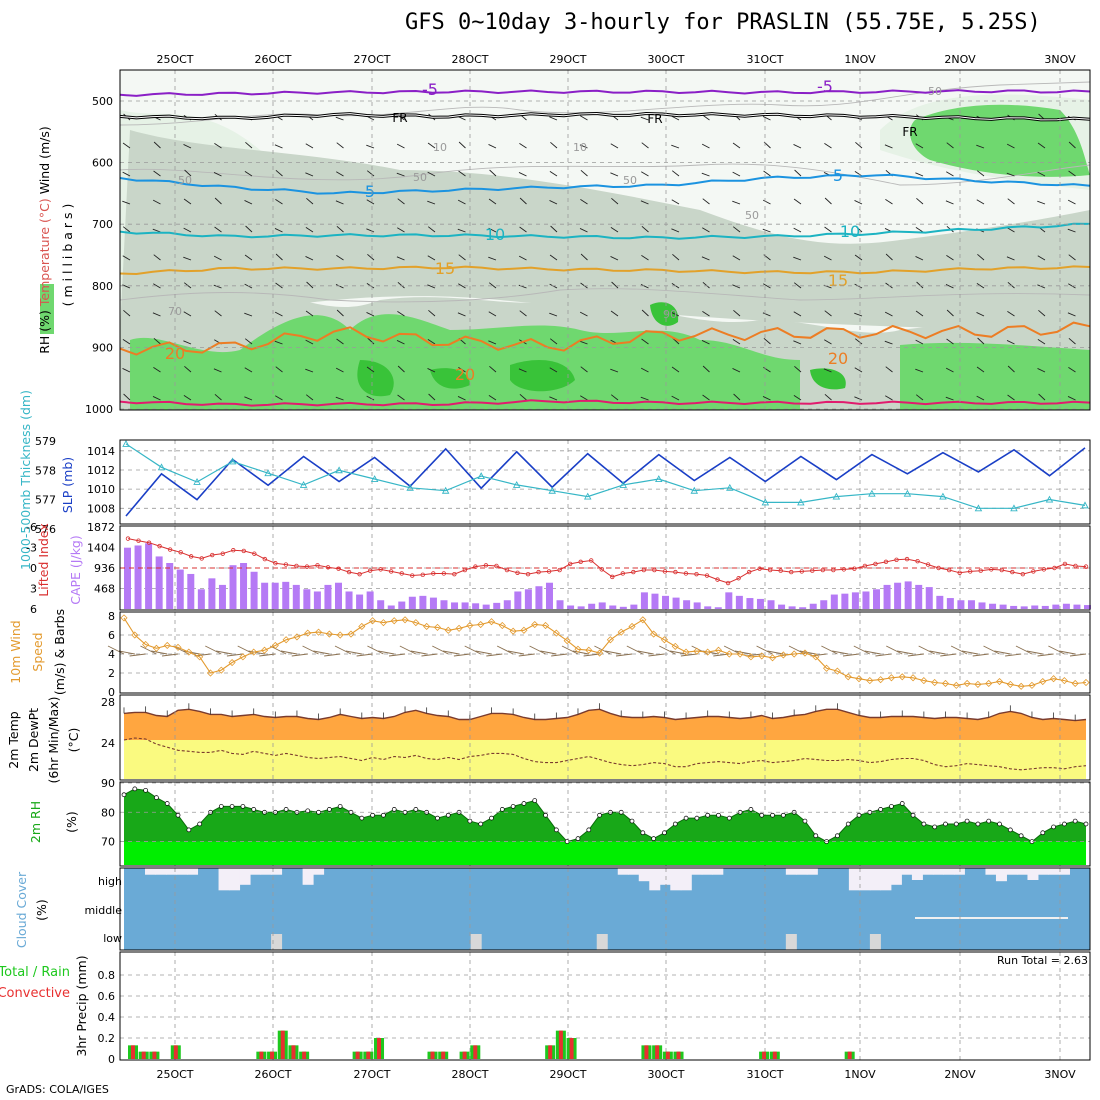  What do you see at coordinates (107, 1017) in the screenshot?
I see `y-tick-label: 0.4` at bounding box center [107, 1017].